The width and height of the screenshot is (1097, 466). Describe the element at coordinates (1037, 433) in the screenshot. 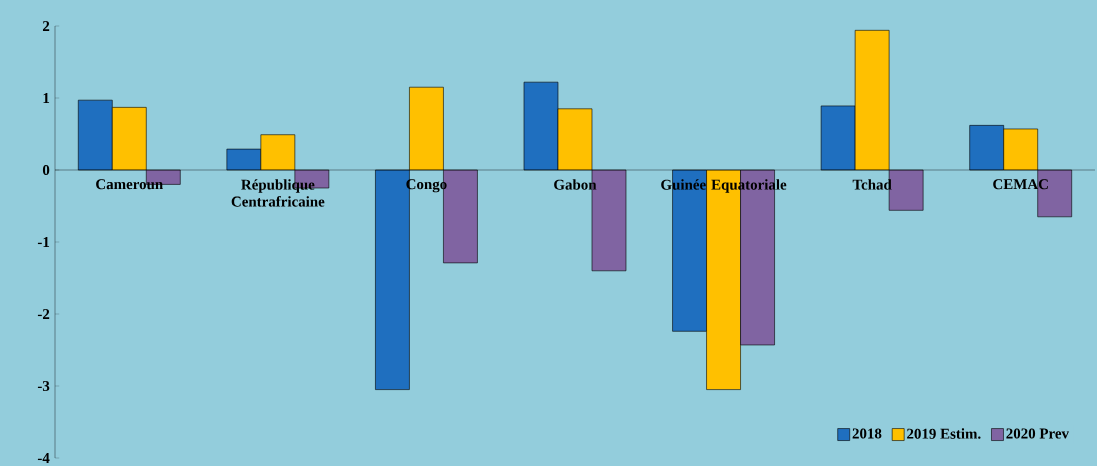

I see `legend-label: 2020 Prev` at that location.